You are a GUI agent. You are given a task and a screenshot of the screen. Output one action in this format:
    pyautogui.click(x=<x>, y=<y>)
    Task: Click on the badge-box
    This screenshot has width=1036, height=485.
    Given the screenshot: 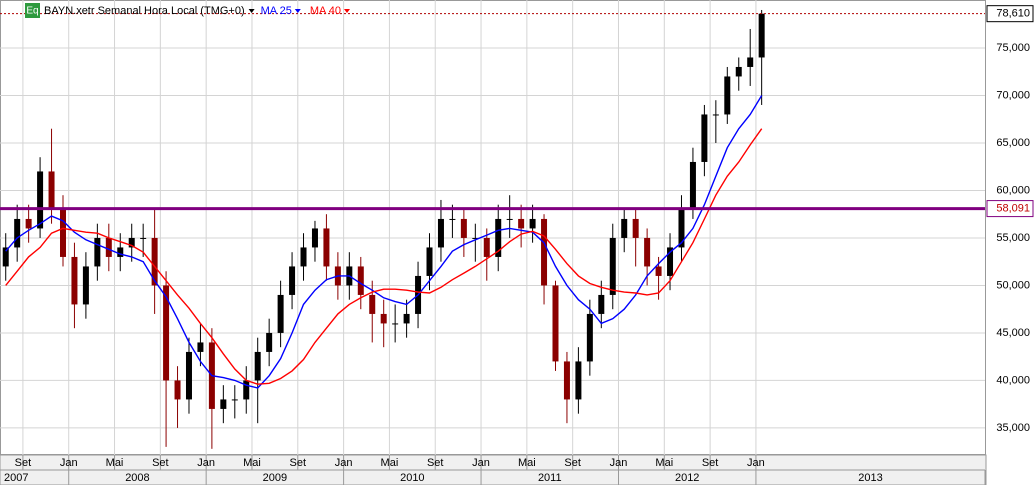 What is the action you would take?
    pyautogui.click(x=32, y=10)
    